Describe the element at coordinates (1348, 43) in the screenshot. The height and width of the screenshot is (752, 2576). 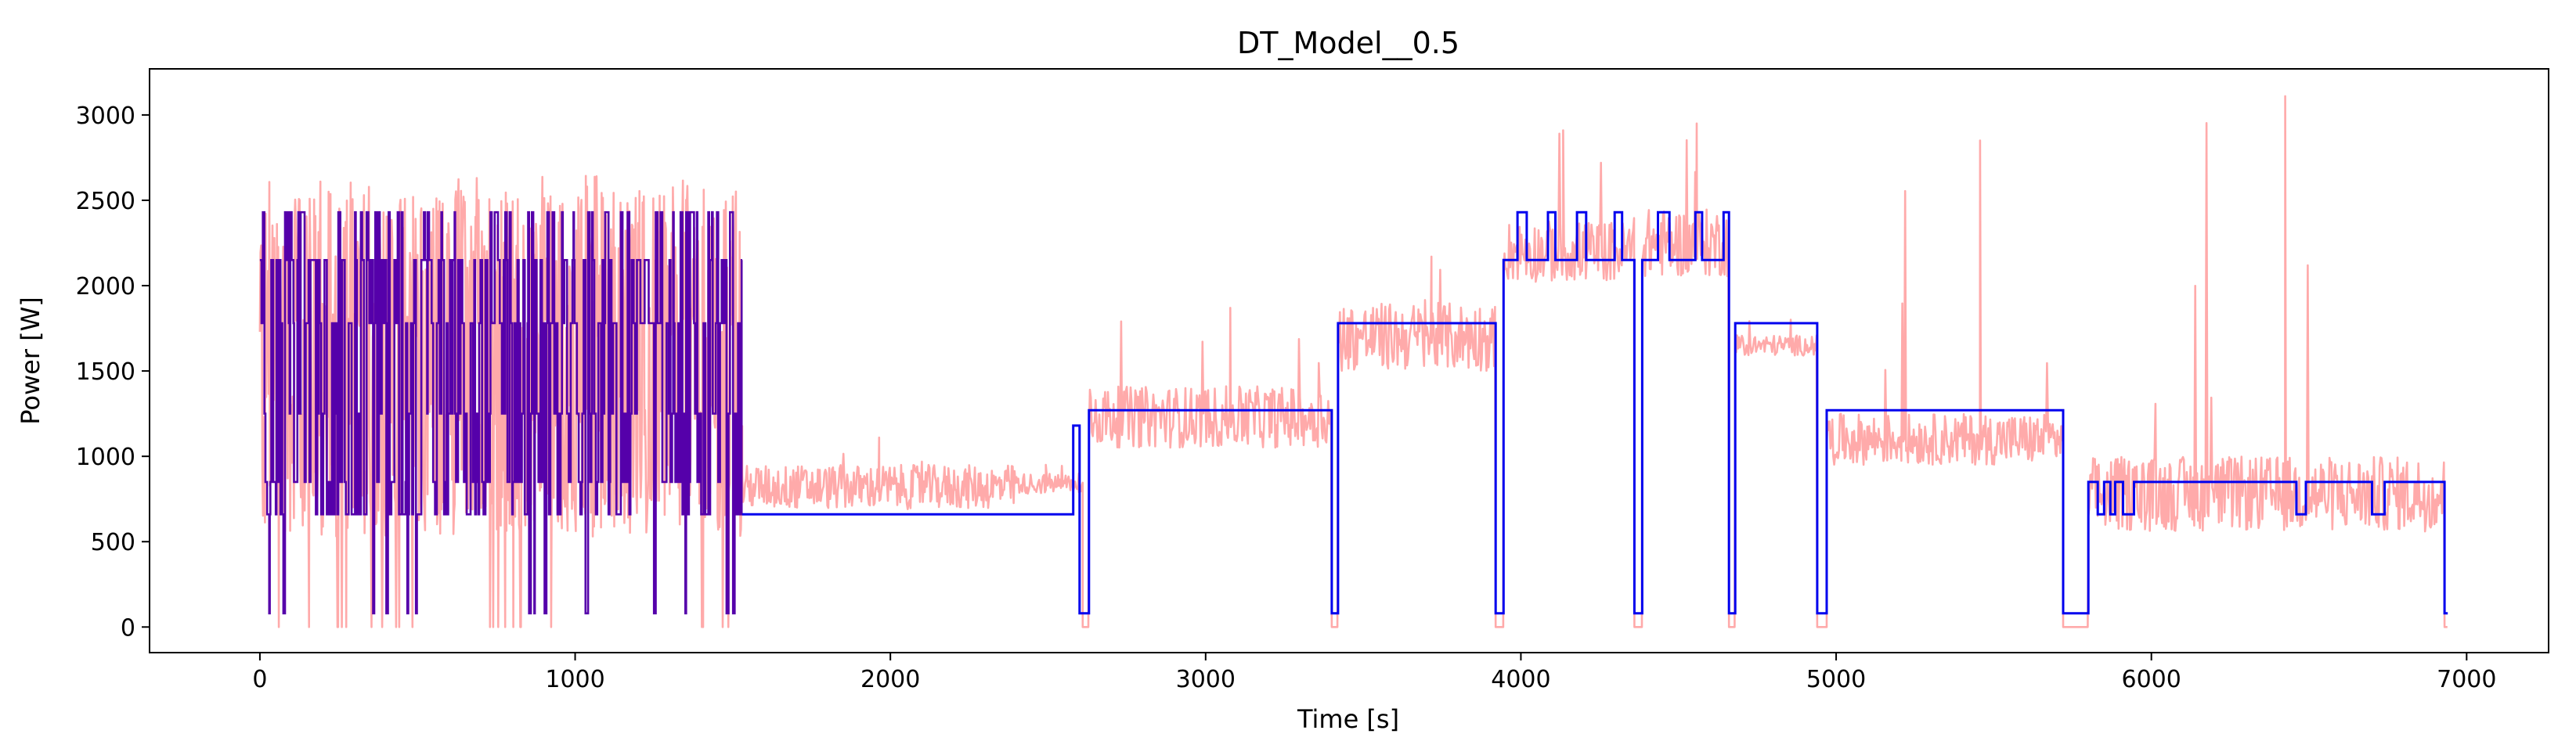
I see `chart-title: DT_Model__0.5` at that location.